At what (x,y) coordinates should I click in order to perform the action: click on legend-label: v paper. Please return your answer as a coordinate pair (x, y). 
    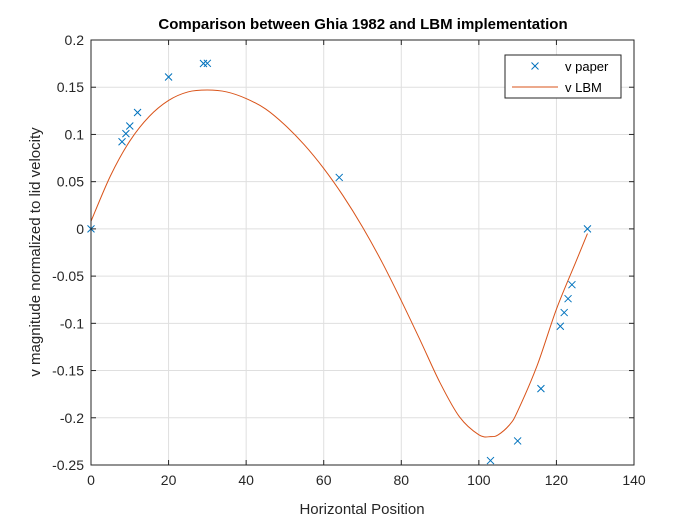
    Looking at the image, I should click on (587, 66).